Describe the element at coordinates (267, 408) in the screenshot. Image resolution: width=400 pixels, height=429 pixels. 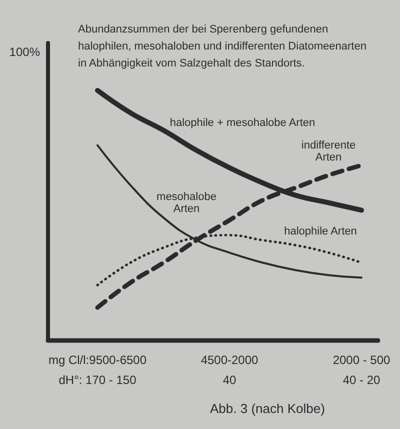
I see `caption: Abb. 3 (nach Kolbe)` at that location.